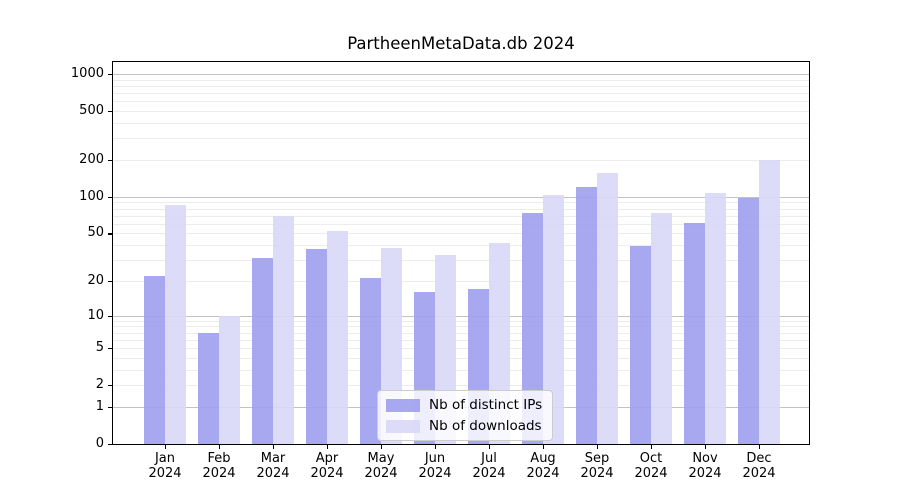 The height and width of the screenshot is (500, 900). I want to click on legend-label-distinct-ips: Nb of distinct IPs, so click(486, 405).